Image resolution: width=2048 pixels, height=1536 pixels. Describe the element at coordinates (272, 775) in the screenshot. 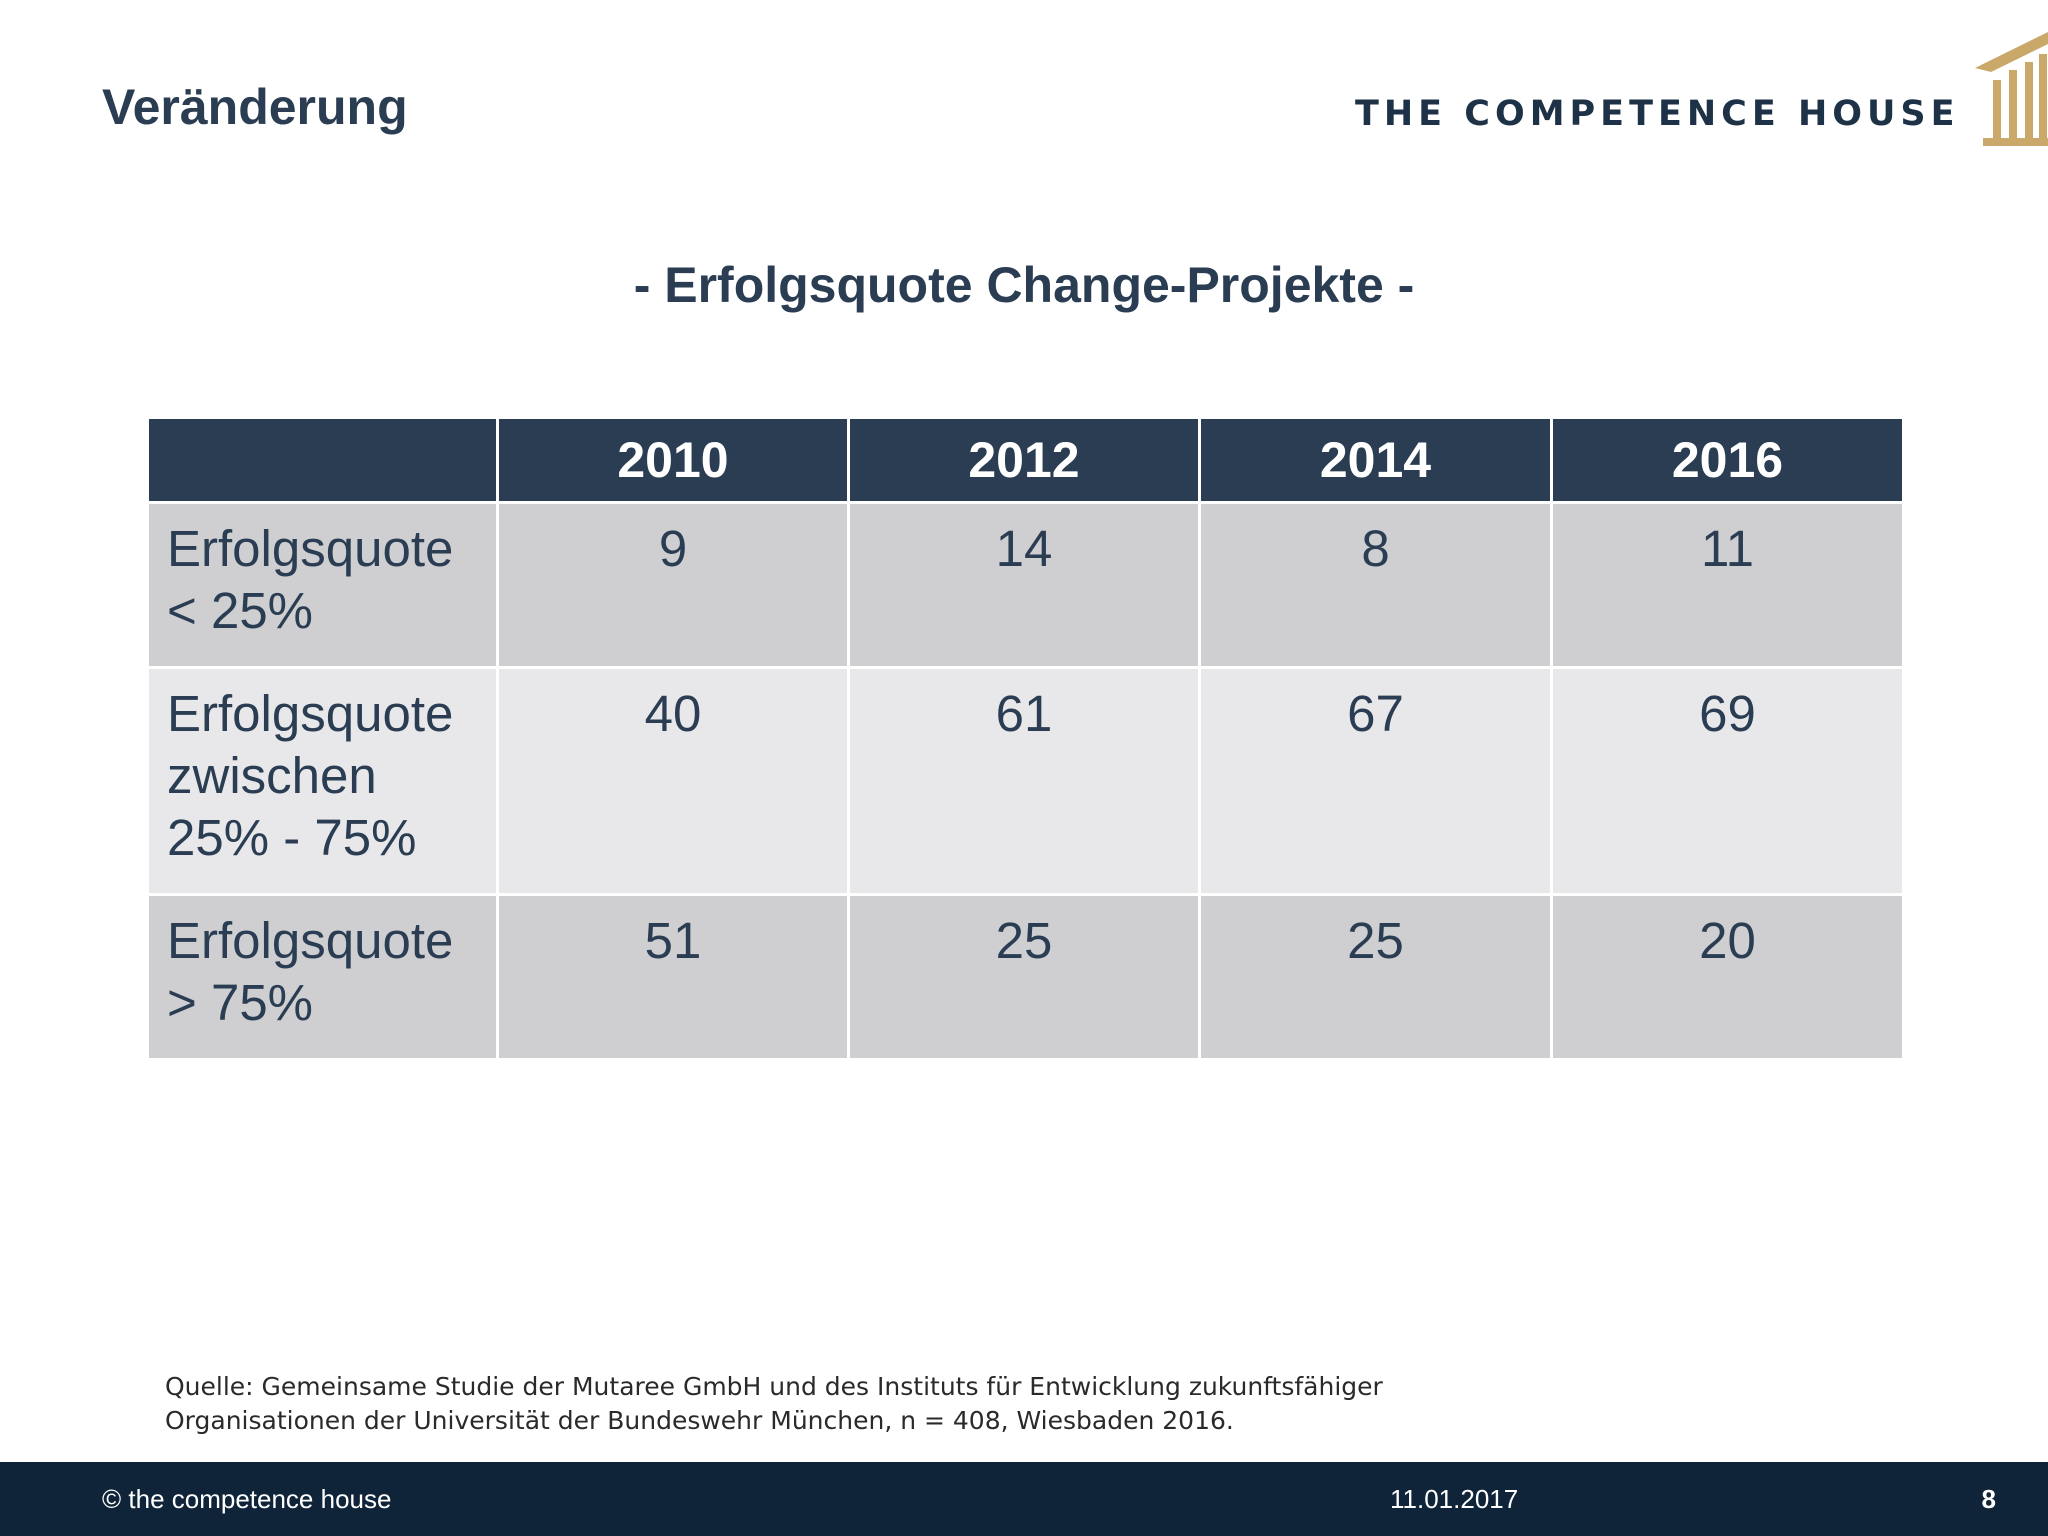

I see `row-label-line: zwischen` at that location.